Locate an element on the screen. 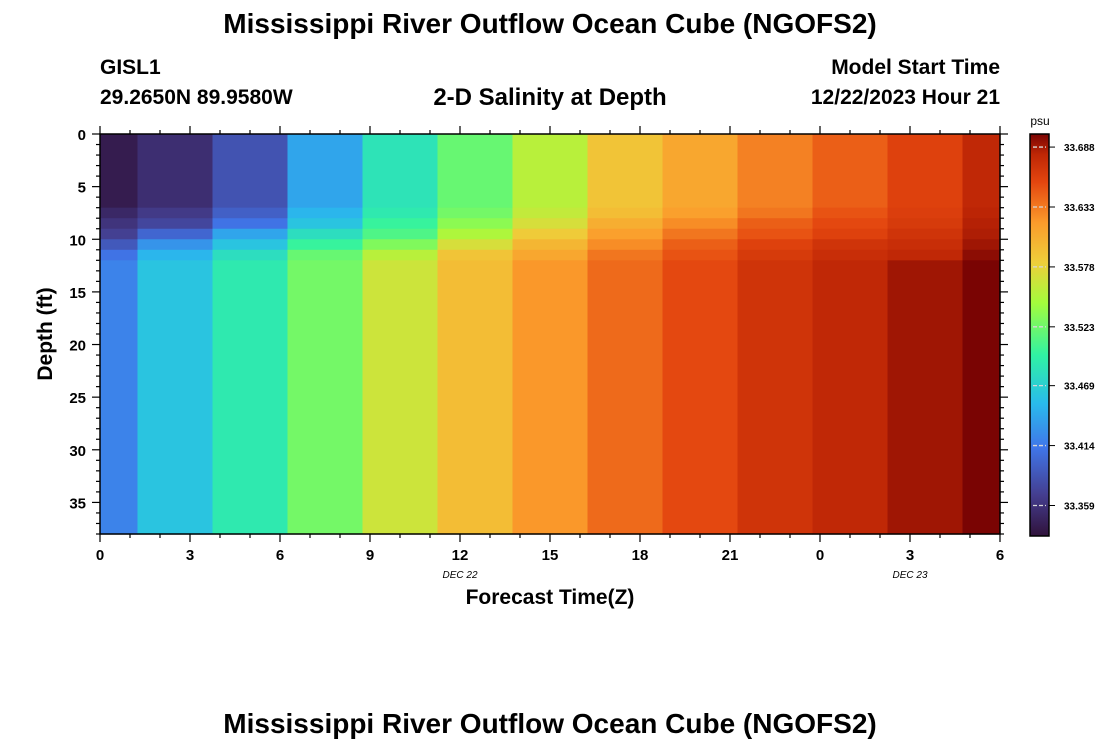  colorbar-tick-label: 33.414 is located at coordinates (1079, 447).